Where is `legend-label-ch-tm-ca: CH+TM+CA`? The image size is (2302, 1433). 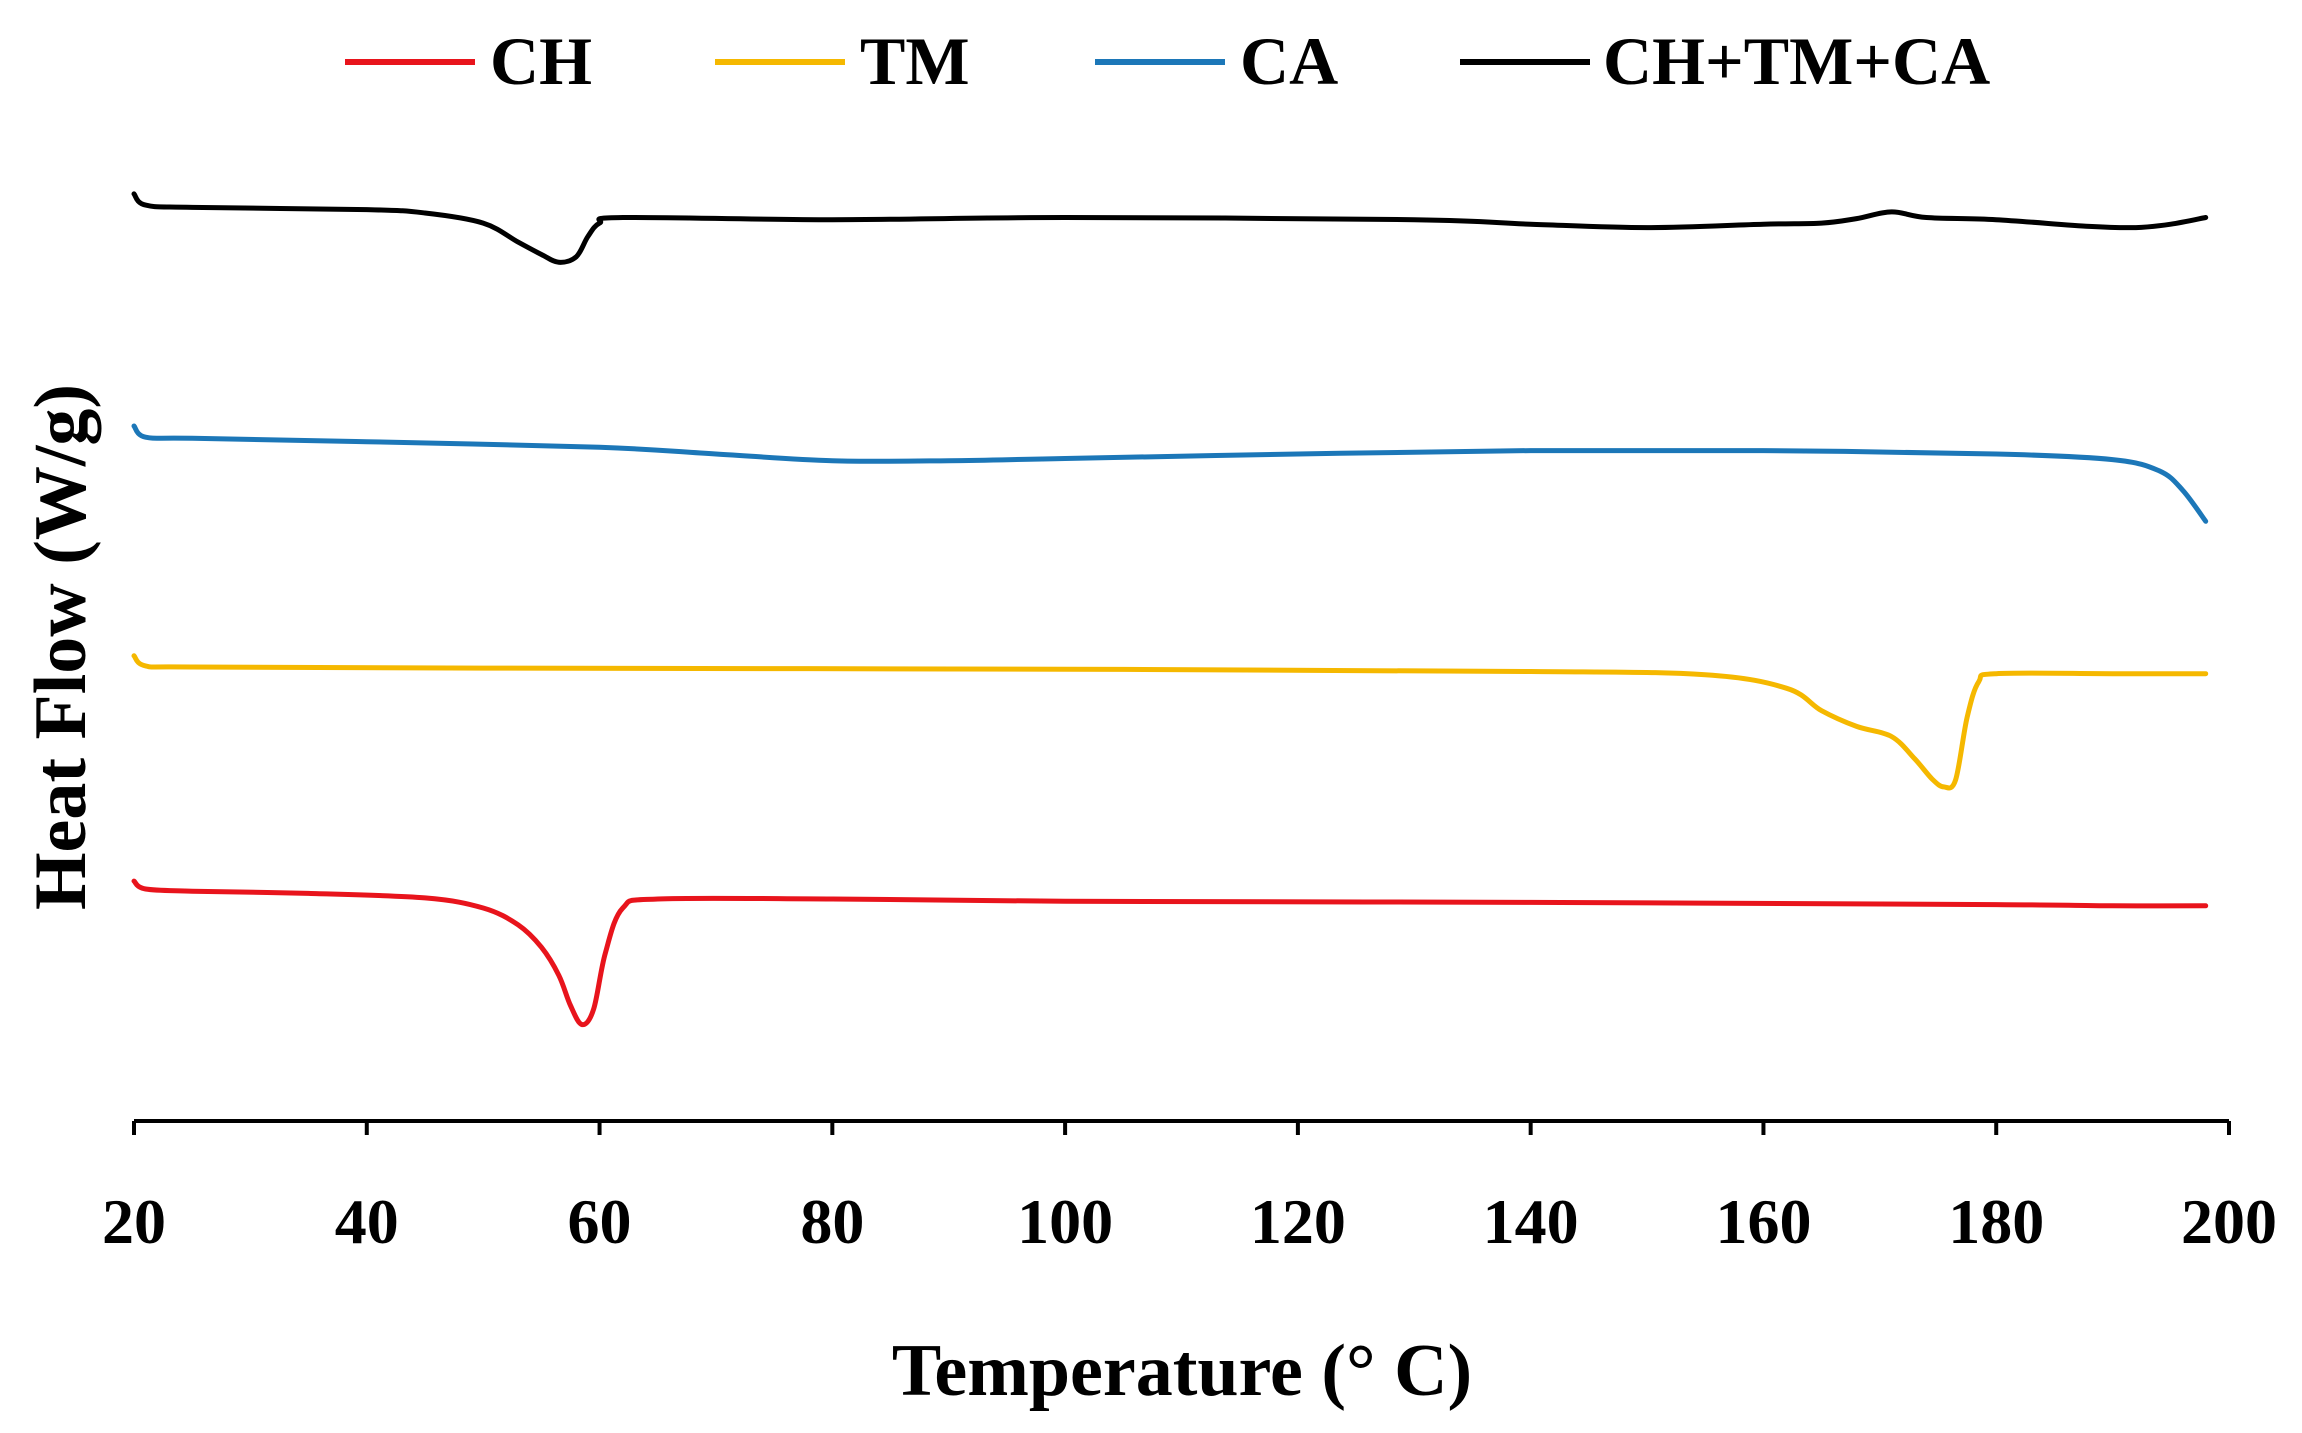
legend-label-ch-tm-ca: CH+TM+CA is located at coordinates (1796, 61).